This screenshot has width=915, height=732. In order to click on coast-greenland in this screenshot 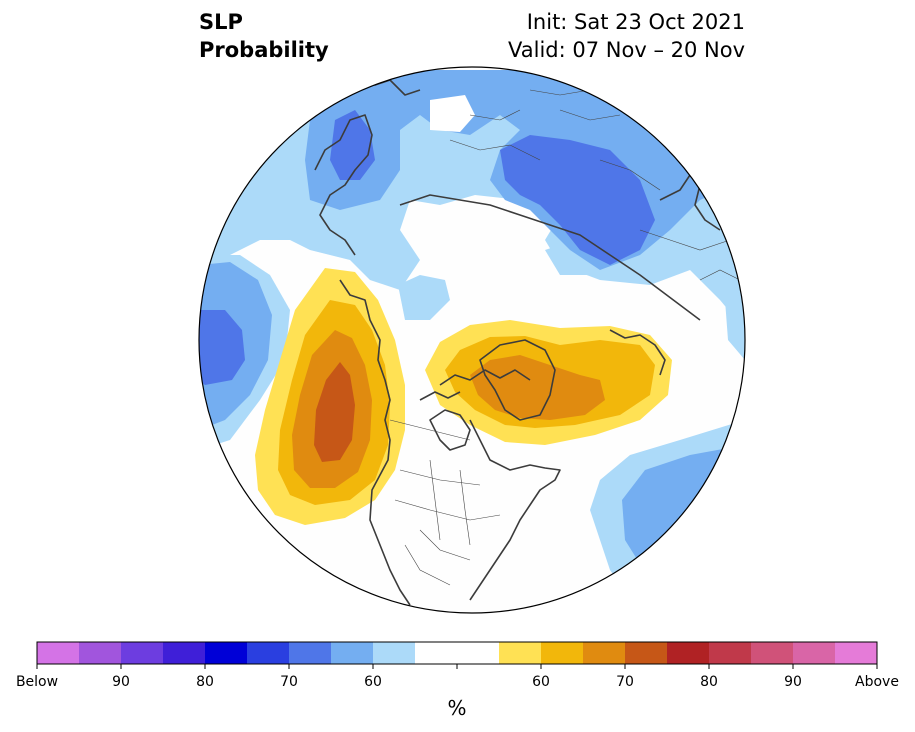, I will do `click(517, 380)`.